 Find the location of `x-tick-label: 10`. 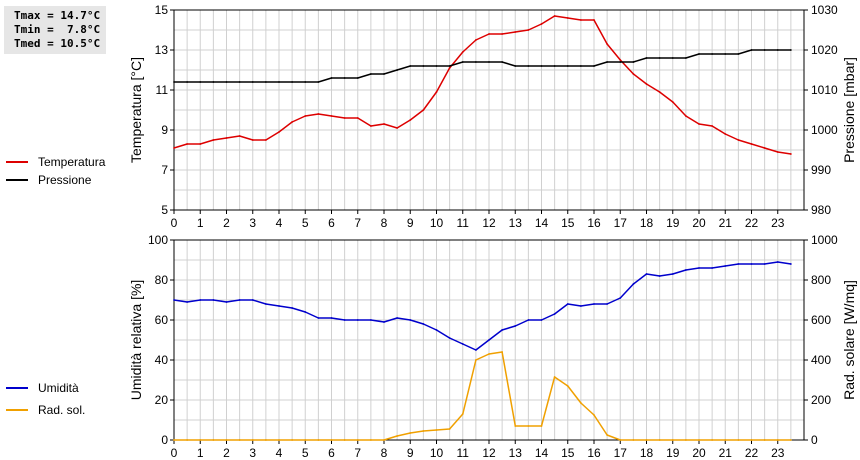

x-tick-label: 10 is located at coordinates (437, 223).